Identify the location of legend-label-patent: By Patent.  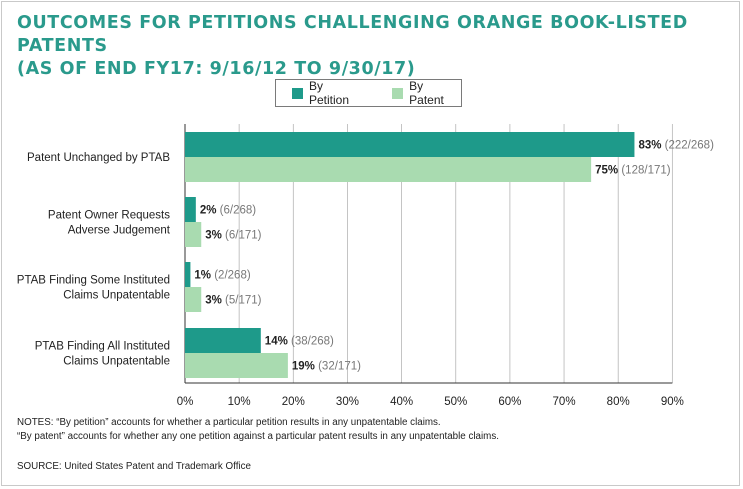
(426, 93).